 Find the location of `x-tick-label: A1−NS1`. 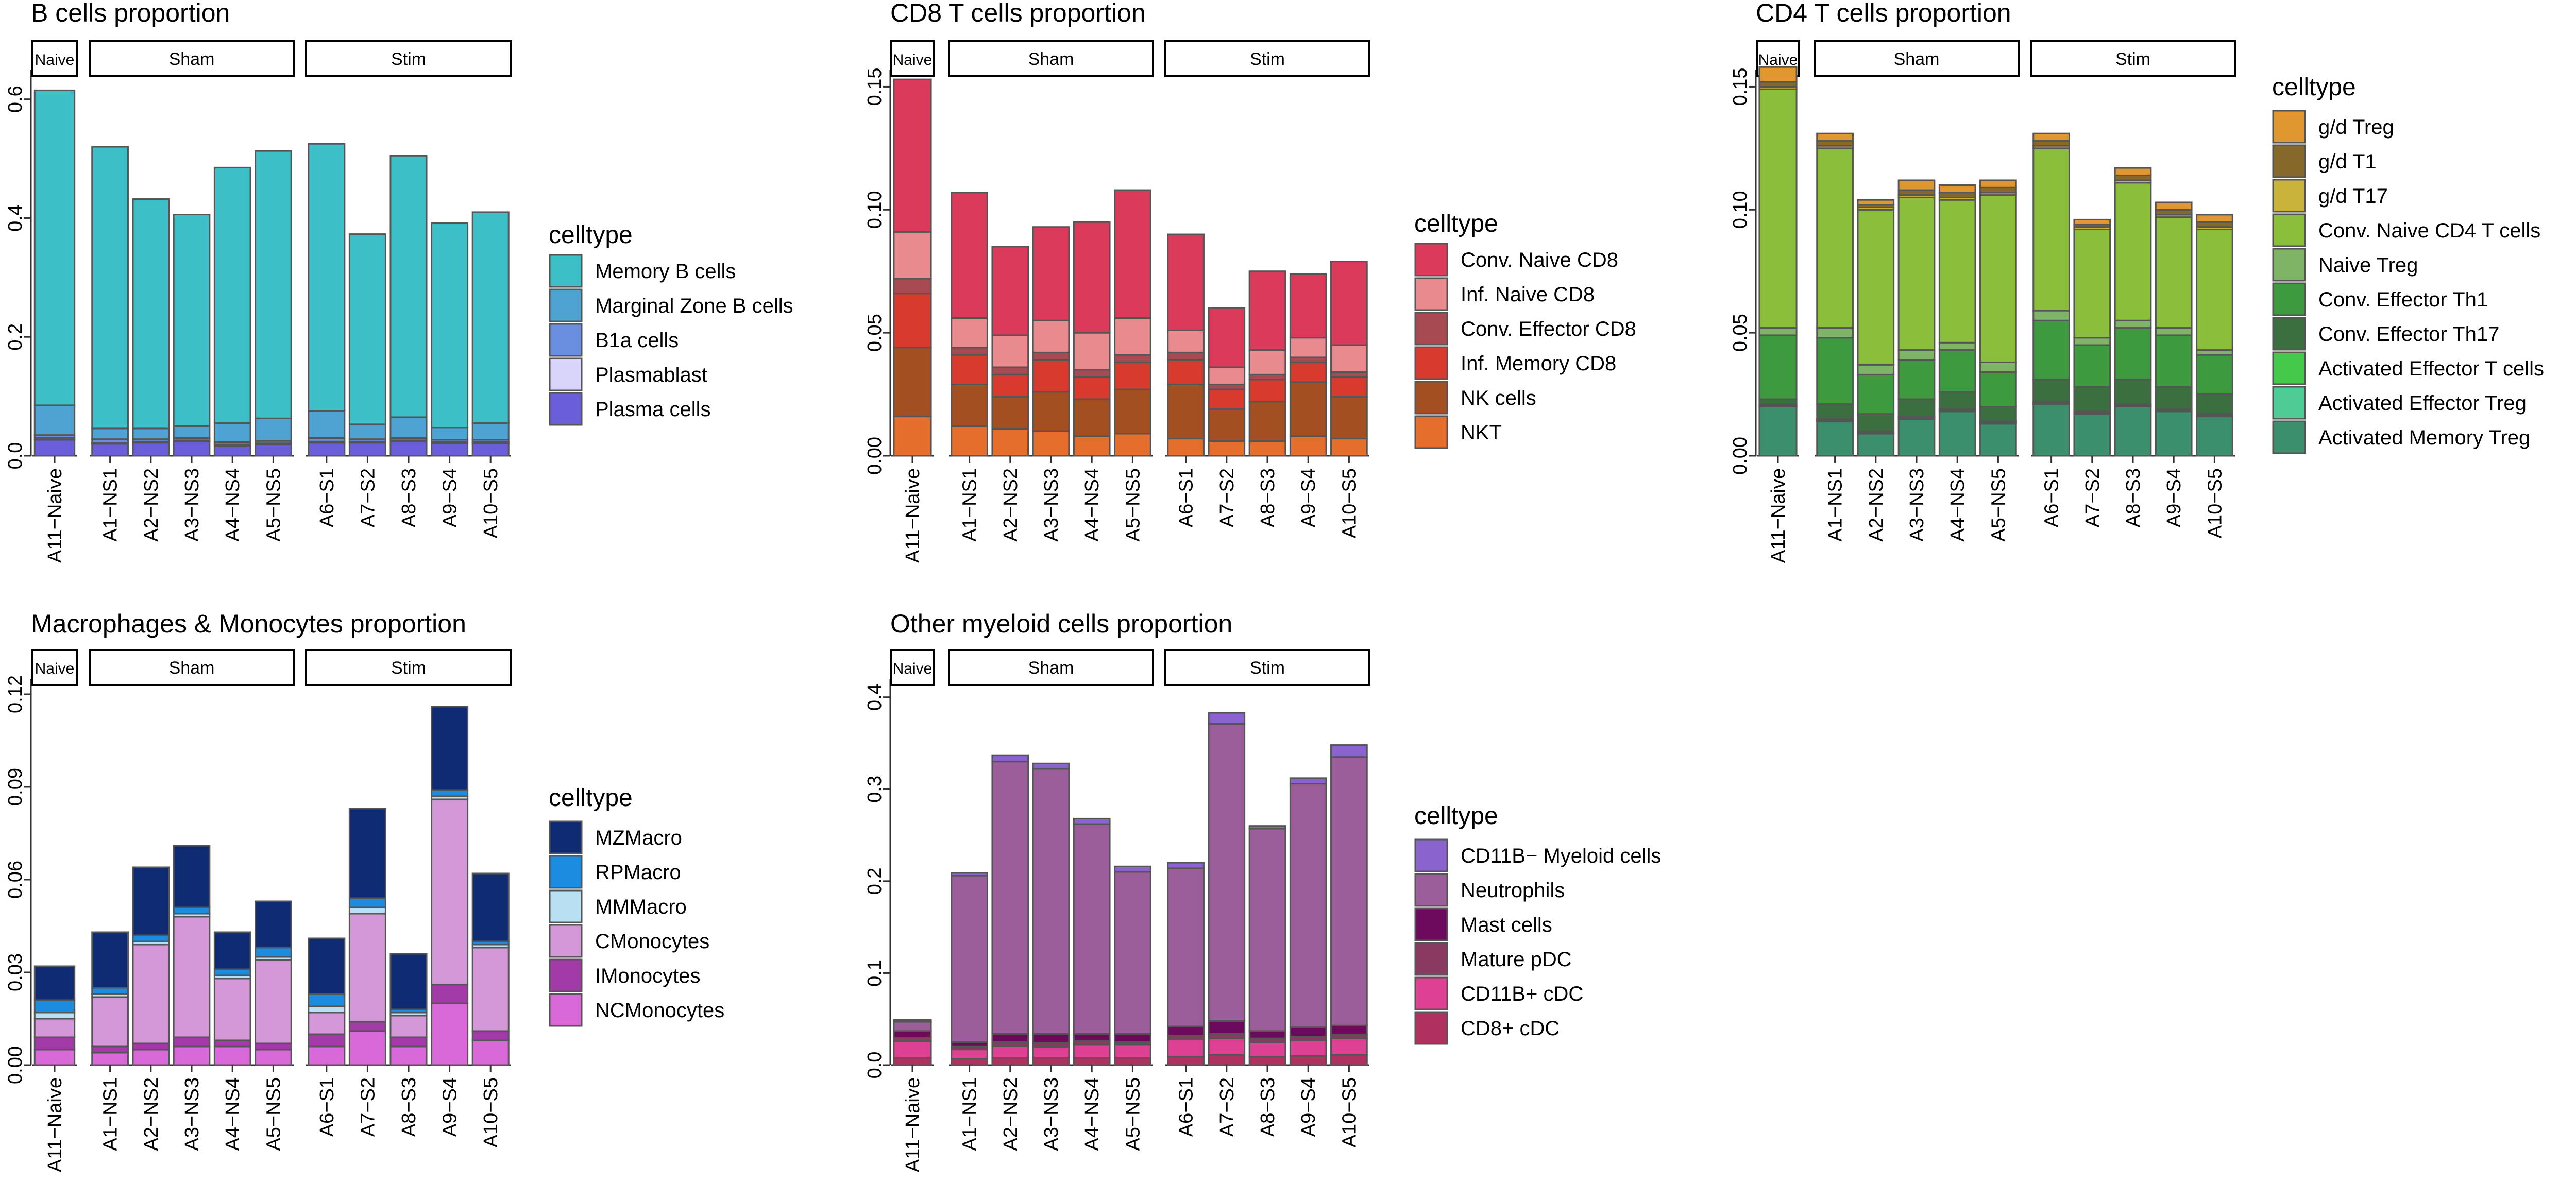

x-tick-label: A1−NS1 is located at coordinates (111, 505).